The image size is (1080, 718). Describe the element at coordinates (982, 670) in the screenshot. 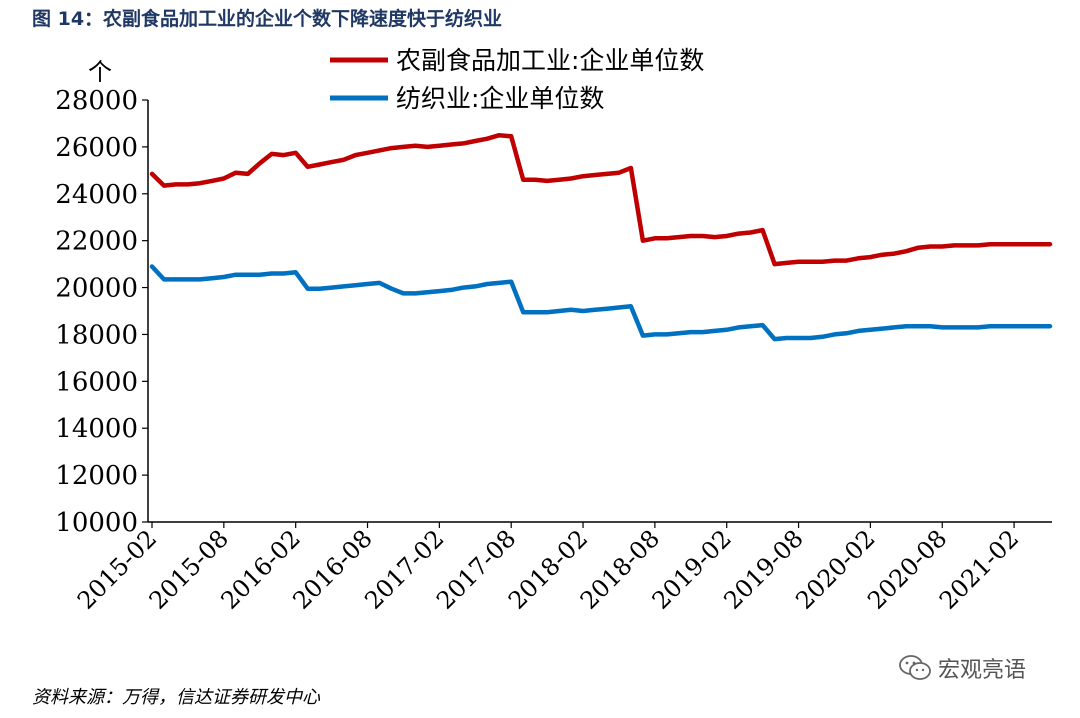

I see `watermark-text: 宏观亮语` at that location.